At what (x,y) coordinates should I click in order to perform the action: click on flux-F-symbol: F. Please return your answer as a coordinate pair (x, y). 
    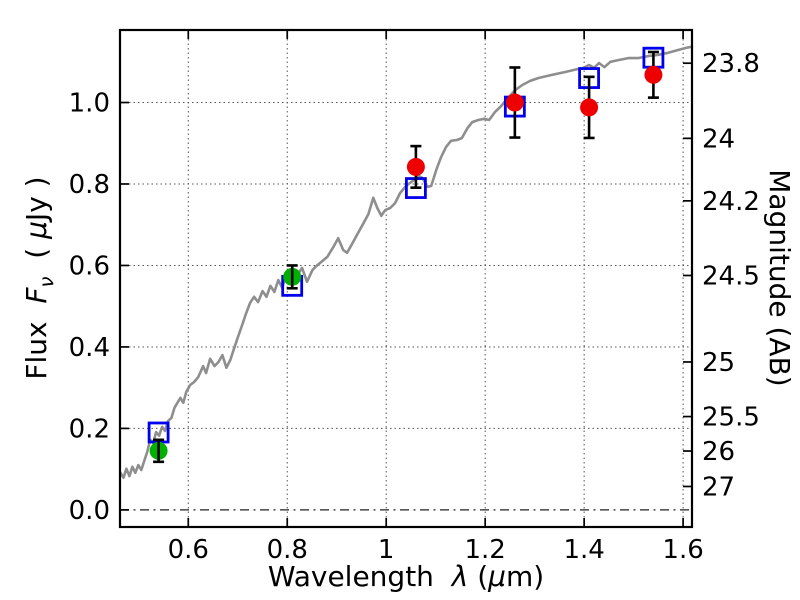
    Looking at the image, I should click on (36, 295).